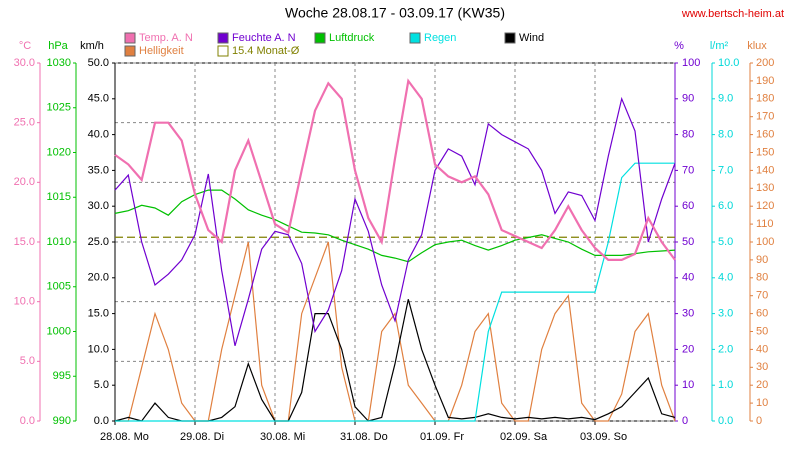  What do you see at coordinates (765, 170) in the screenshot?
I see `y-tick-label: 140` at bounding box center [765, 170].